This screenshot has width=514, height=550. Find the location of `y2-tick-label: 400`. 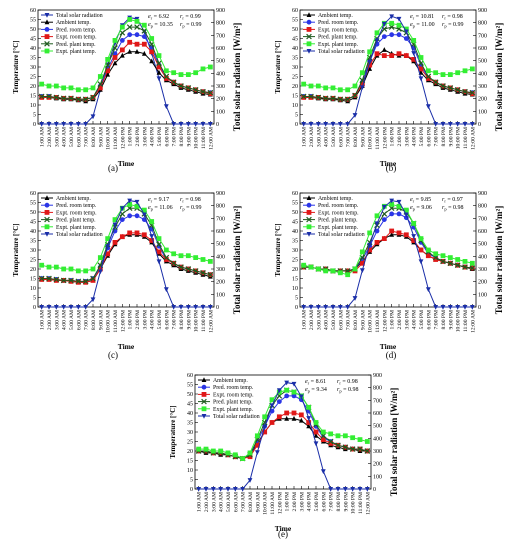

y2-tick-label: 400 is located at coordinates (482, 74).